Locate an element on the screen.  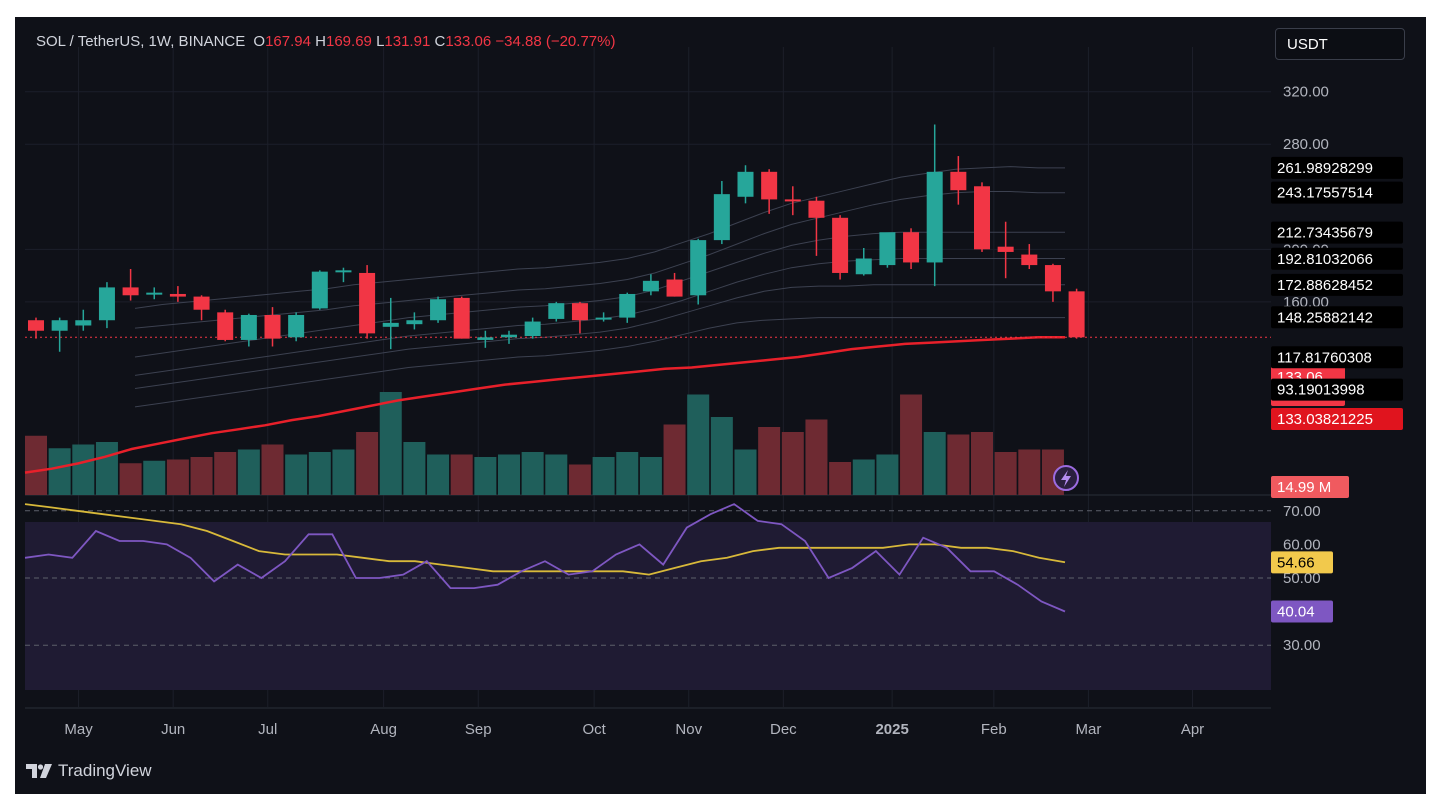
rsi-ma-line is located at coordinates (545, 539).